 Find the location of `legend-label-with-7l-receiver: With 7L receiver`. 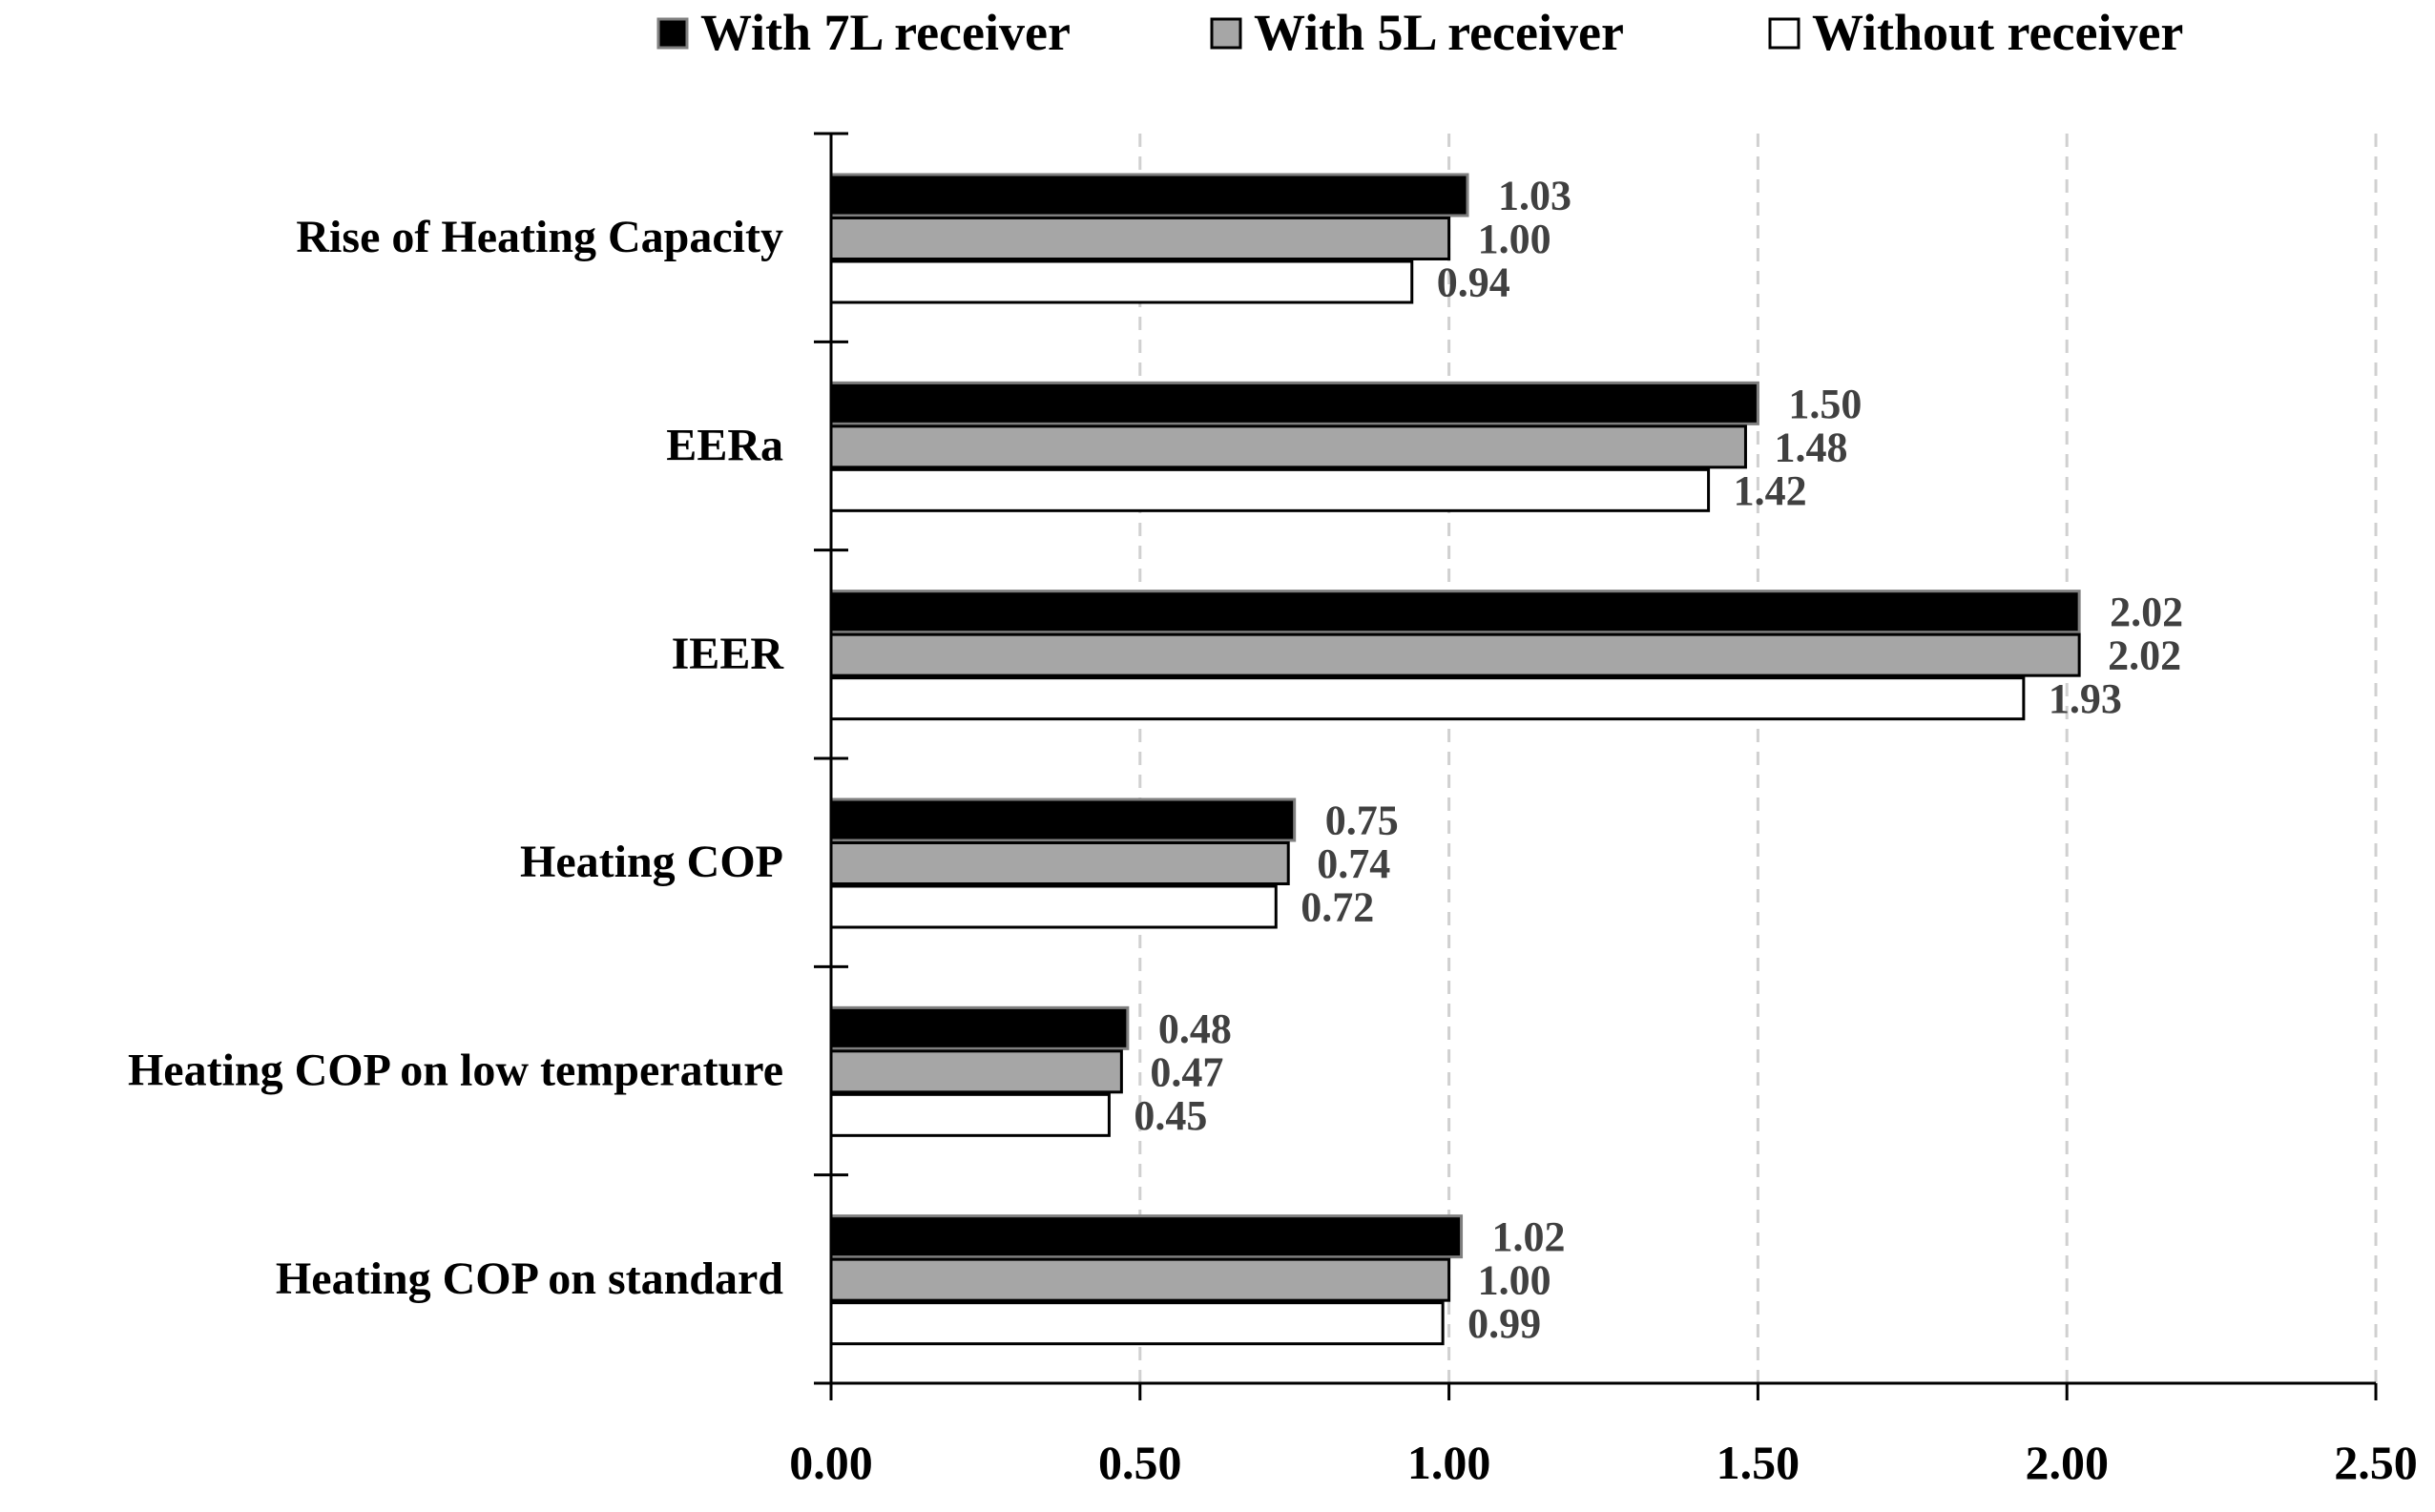

legend-label-with-7l-receiver: With 7L receiver is located at coordinates (885, 32).